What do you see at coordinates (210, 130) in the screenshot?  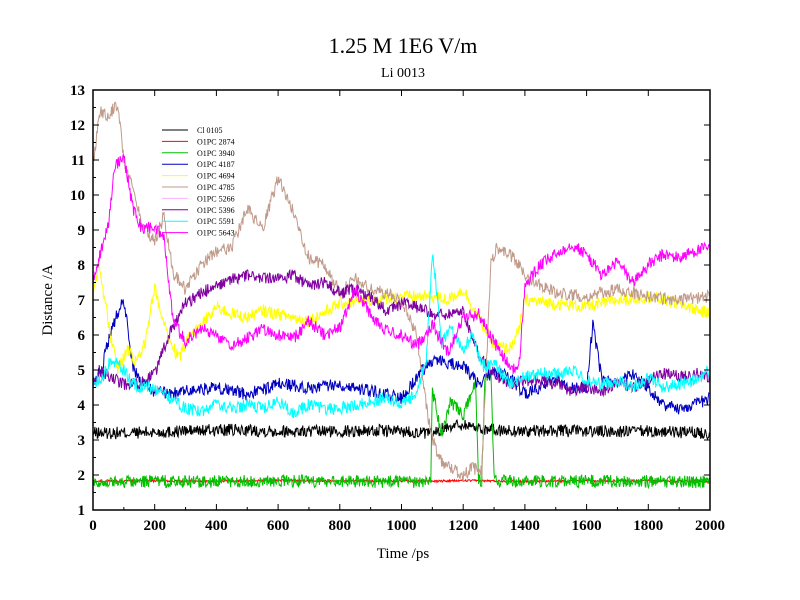 I see `legend-label: Cl 0105` at bounding box center [210, 130].